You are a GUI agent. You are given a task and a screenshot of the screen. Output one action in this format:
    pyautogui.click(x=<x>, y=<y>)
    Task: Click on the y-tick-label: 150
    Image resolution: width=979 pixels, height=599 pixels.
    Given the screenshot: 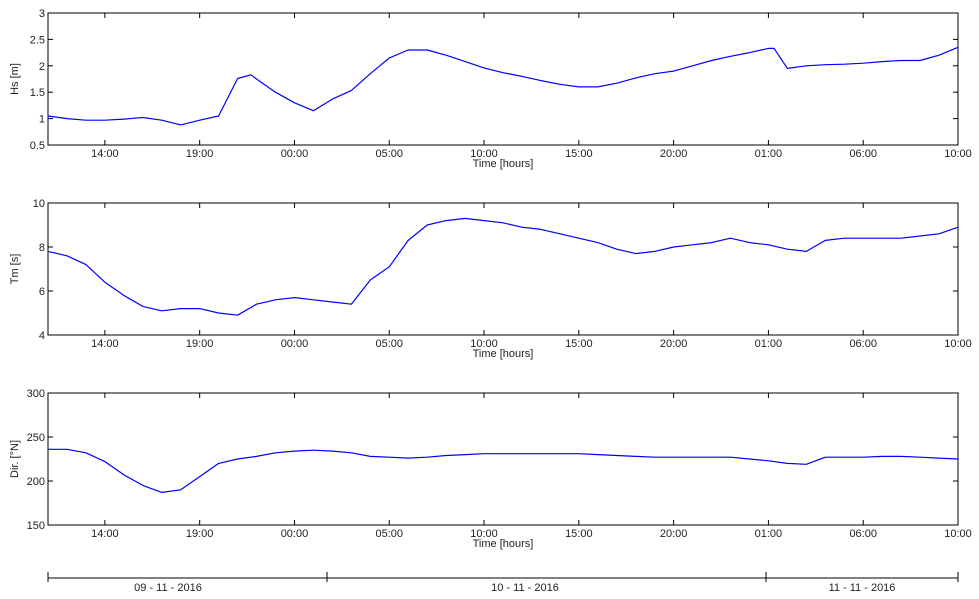 What is the action you would take?
    pyautogui.click(x=36, y=526)
    